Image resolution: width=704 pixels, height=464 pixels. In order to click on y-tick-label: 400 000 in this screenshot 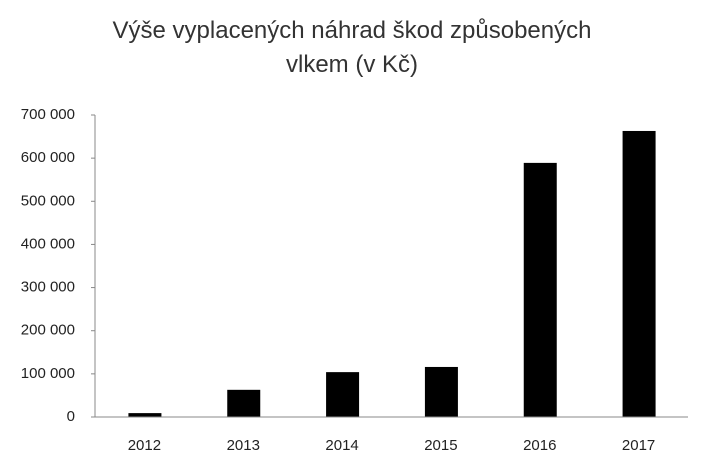, I will do `click(48, 243)`.